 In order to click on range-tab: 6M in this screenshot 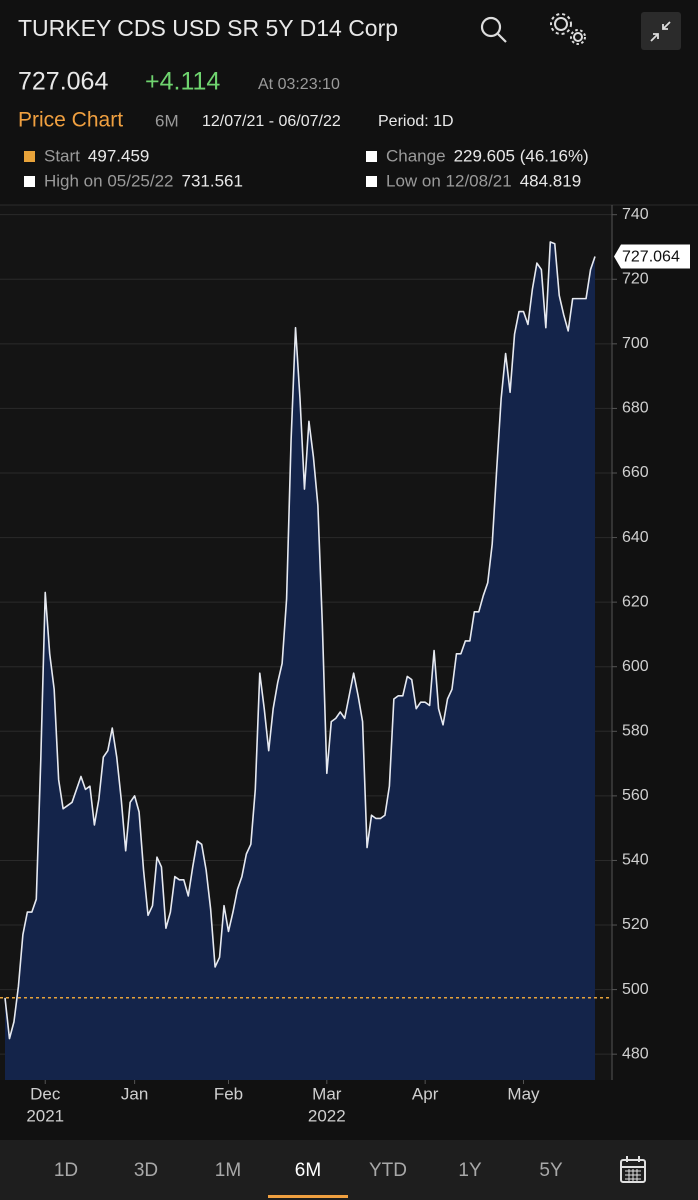, I will do `click(308, 1170)`.